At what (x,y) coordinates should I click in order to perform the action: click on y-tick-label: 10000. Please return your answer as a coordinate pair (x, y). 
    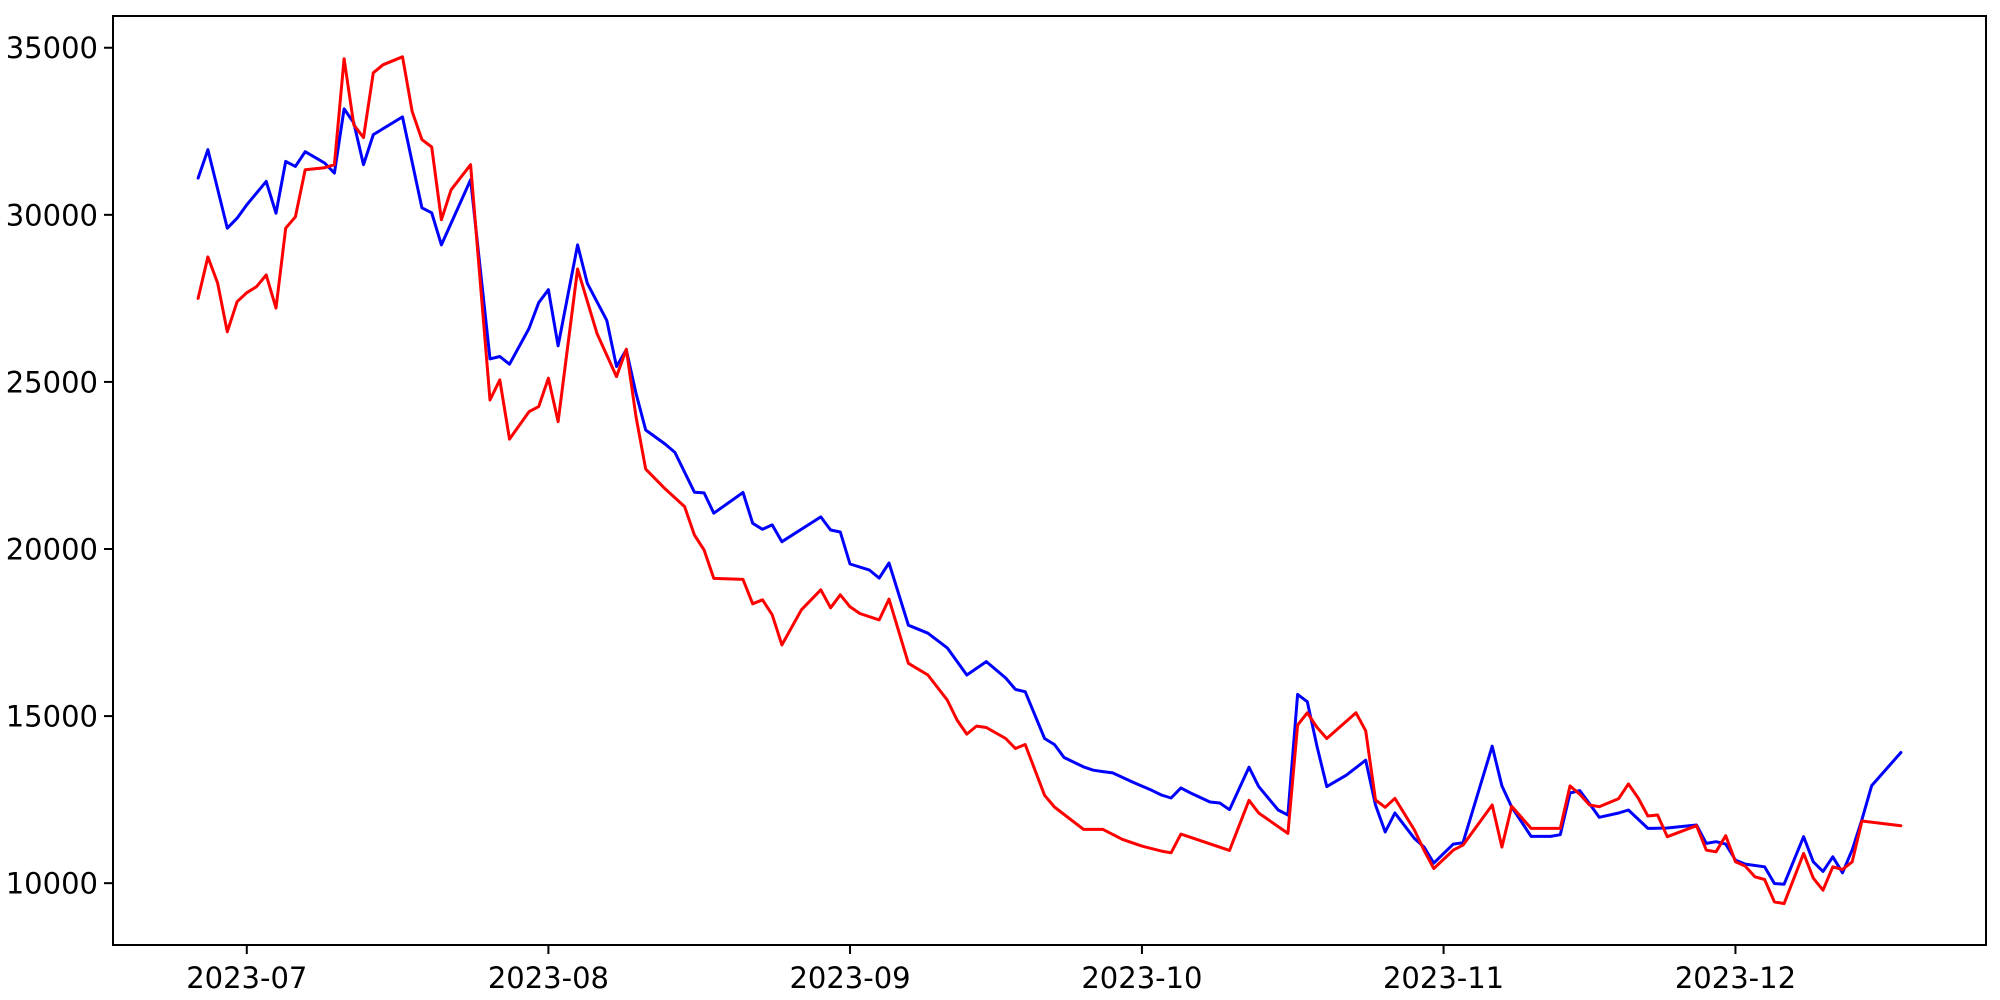
    Looking at the image, I should click on (52, 884).